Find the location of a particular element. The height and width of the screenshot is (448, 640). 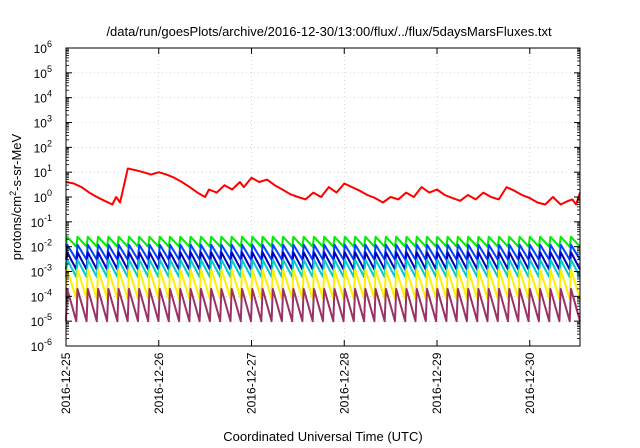

y-tick-label: 10⁴ is located at coordinates (43, 97).